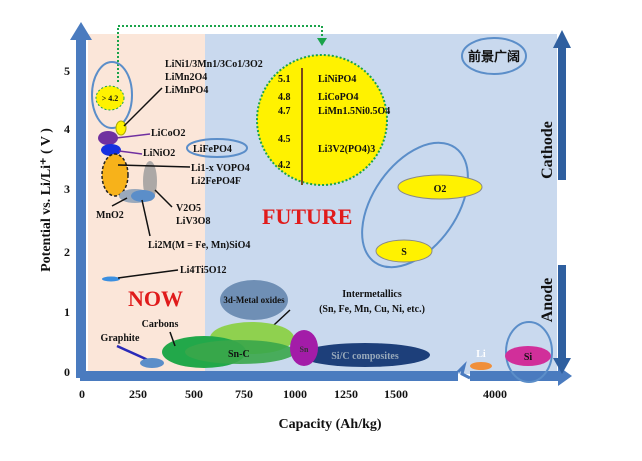  Describe the element at coordinates (440, 189) in the screenshot. I see `label-o2: O2` at that location.